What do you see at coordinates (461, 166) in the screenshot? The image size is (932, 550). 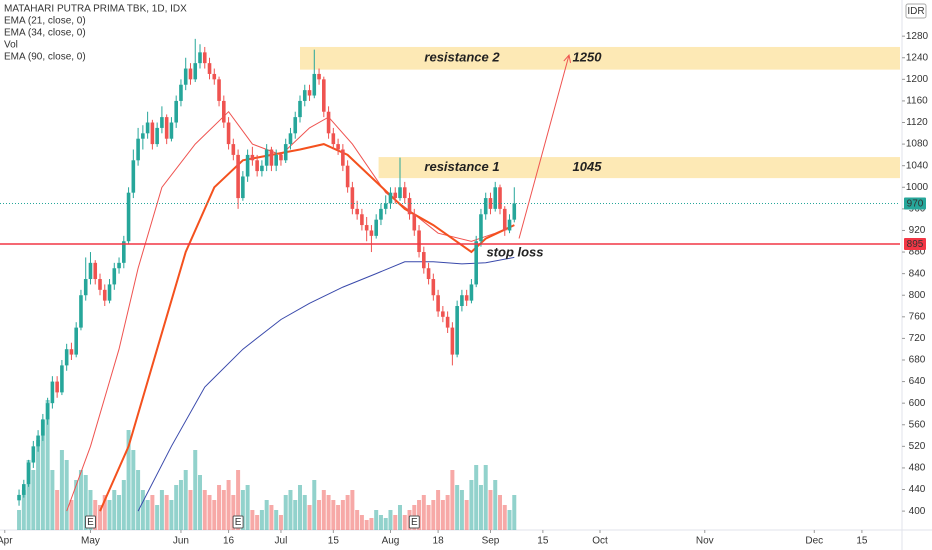 I see `zone-label: resistance 1` at bounding box center [461, 166].